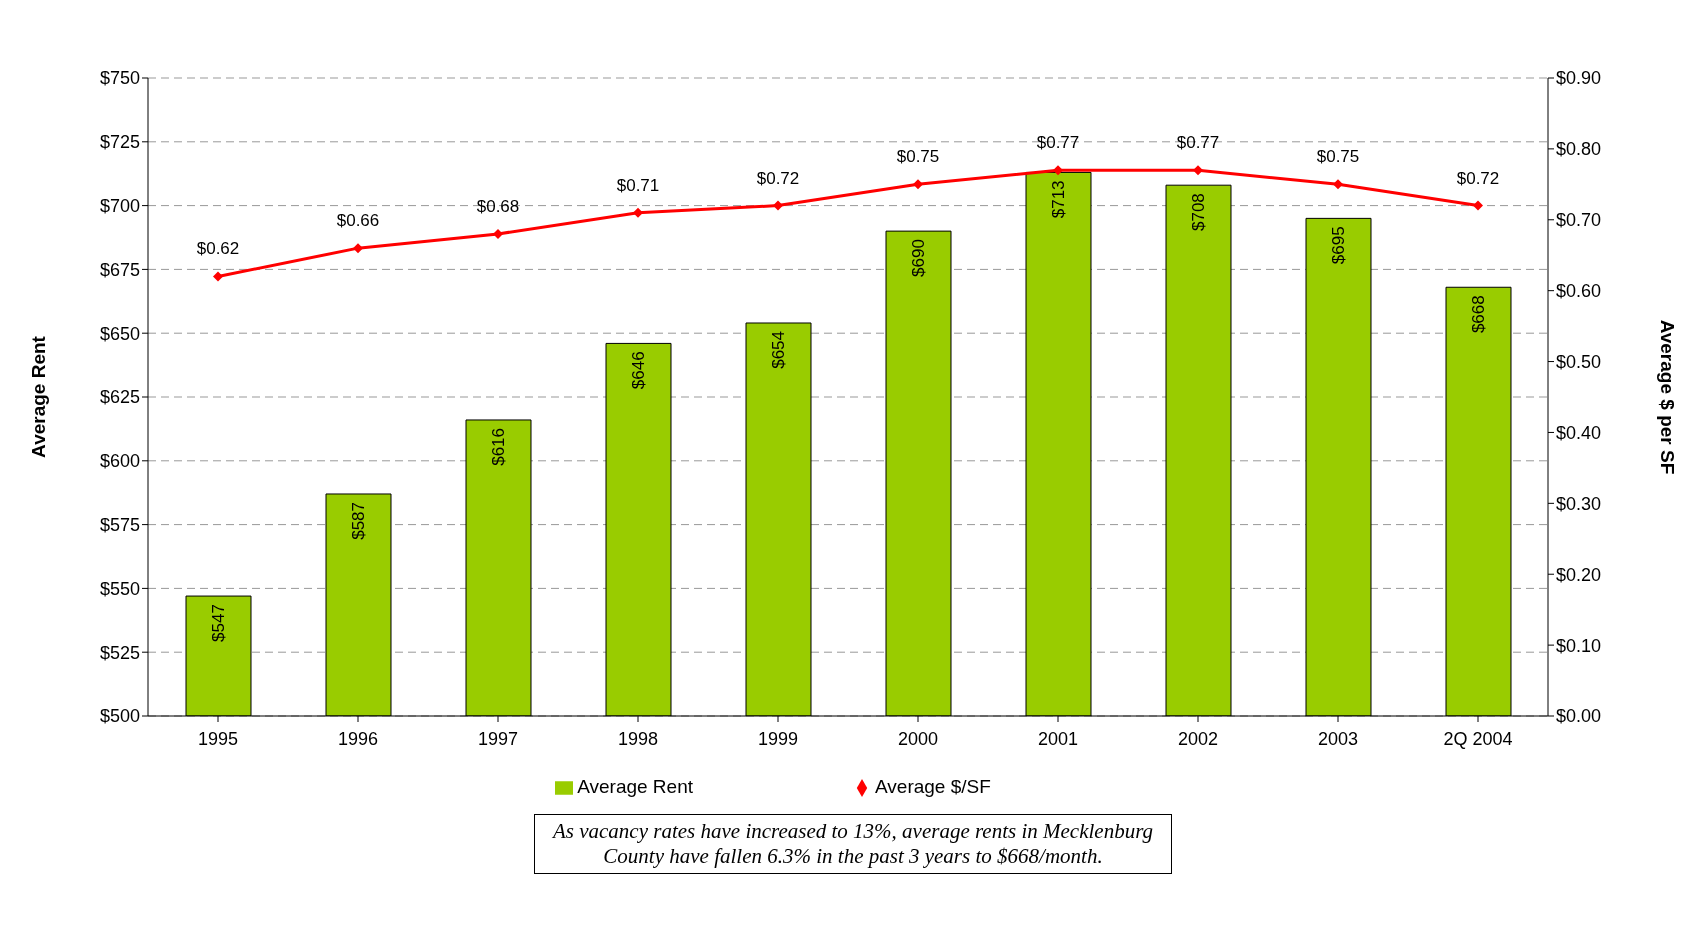 The image size is (1707, 942). I want to click on y2-tick-label: $0.60, so click(1579, 291).